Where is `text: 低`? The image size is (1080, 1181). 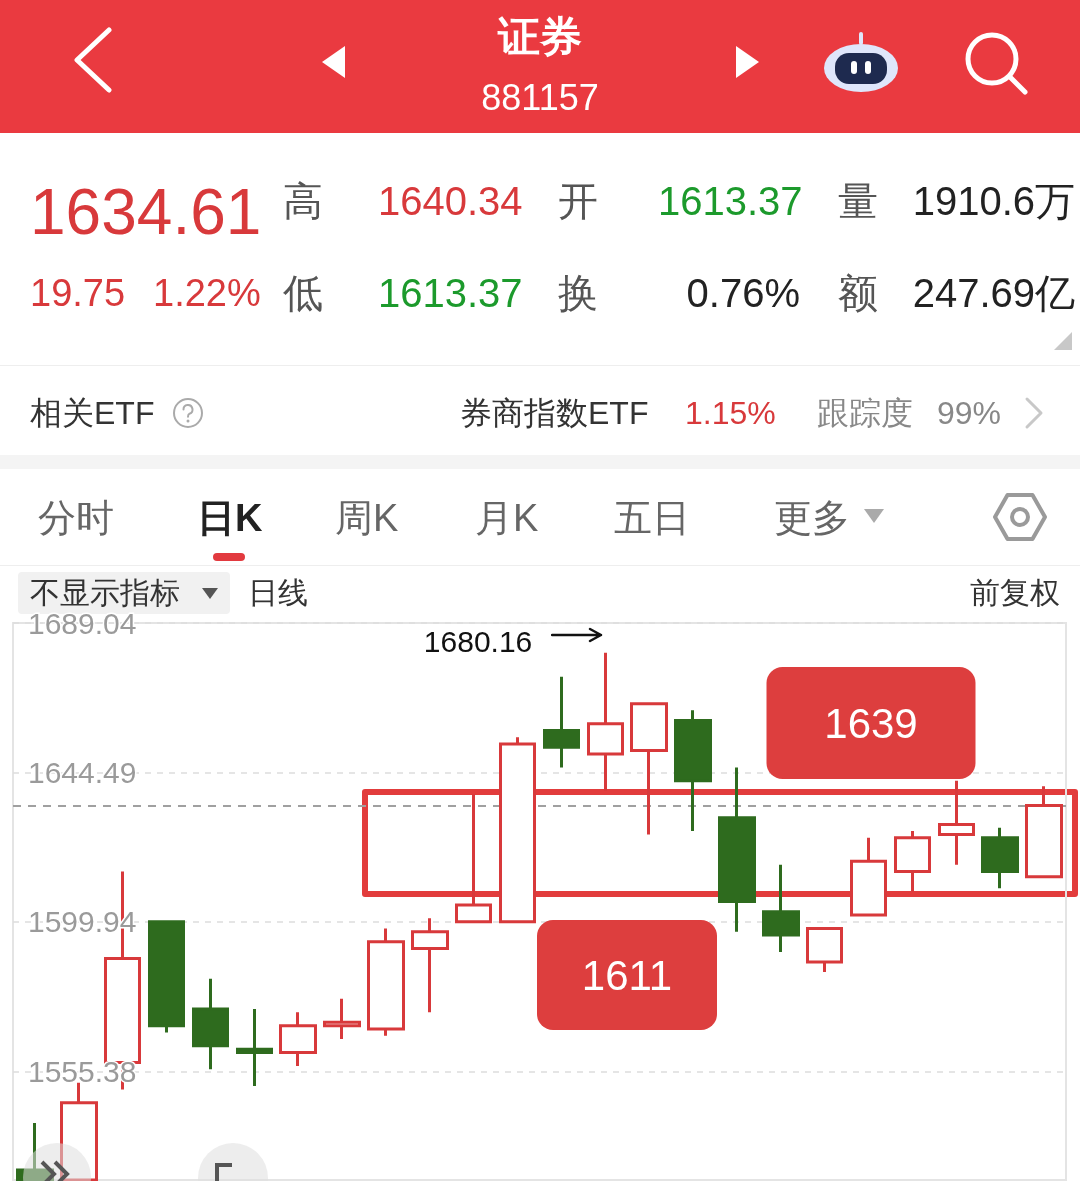
text: 低 is located at coordinates (303, 293).